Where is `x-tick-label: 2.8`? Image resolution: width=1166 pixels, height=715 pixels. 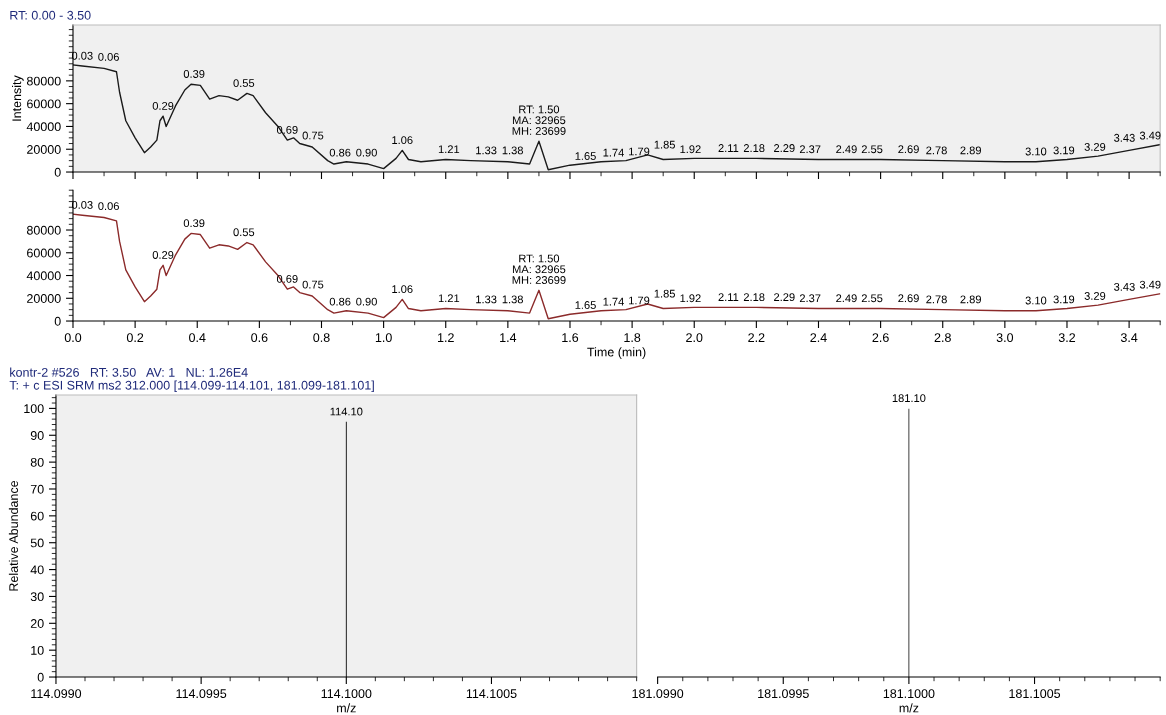
x-tick-label: 2.8 is located at coordinates (942, 338).